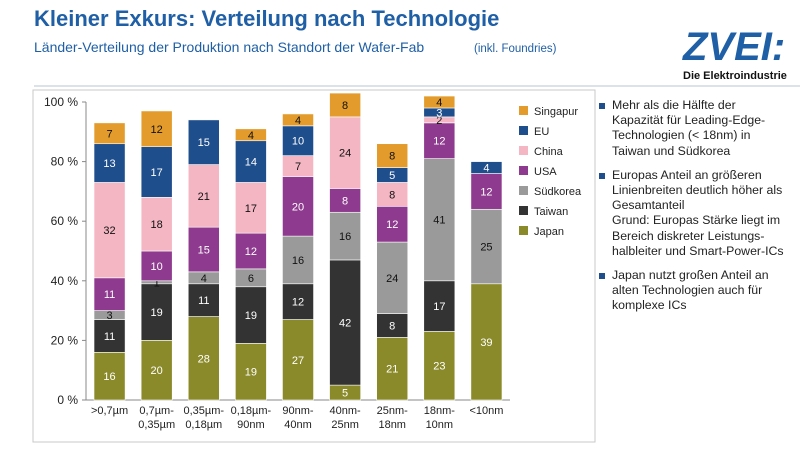 Image resolution: width=800 pixels, height=450 pixels. Describe the element at coordinates (541, 132) in the screenshot. I see `legend-label: EU` at that location.